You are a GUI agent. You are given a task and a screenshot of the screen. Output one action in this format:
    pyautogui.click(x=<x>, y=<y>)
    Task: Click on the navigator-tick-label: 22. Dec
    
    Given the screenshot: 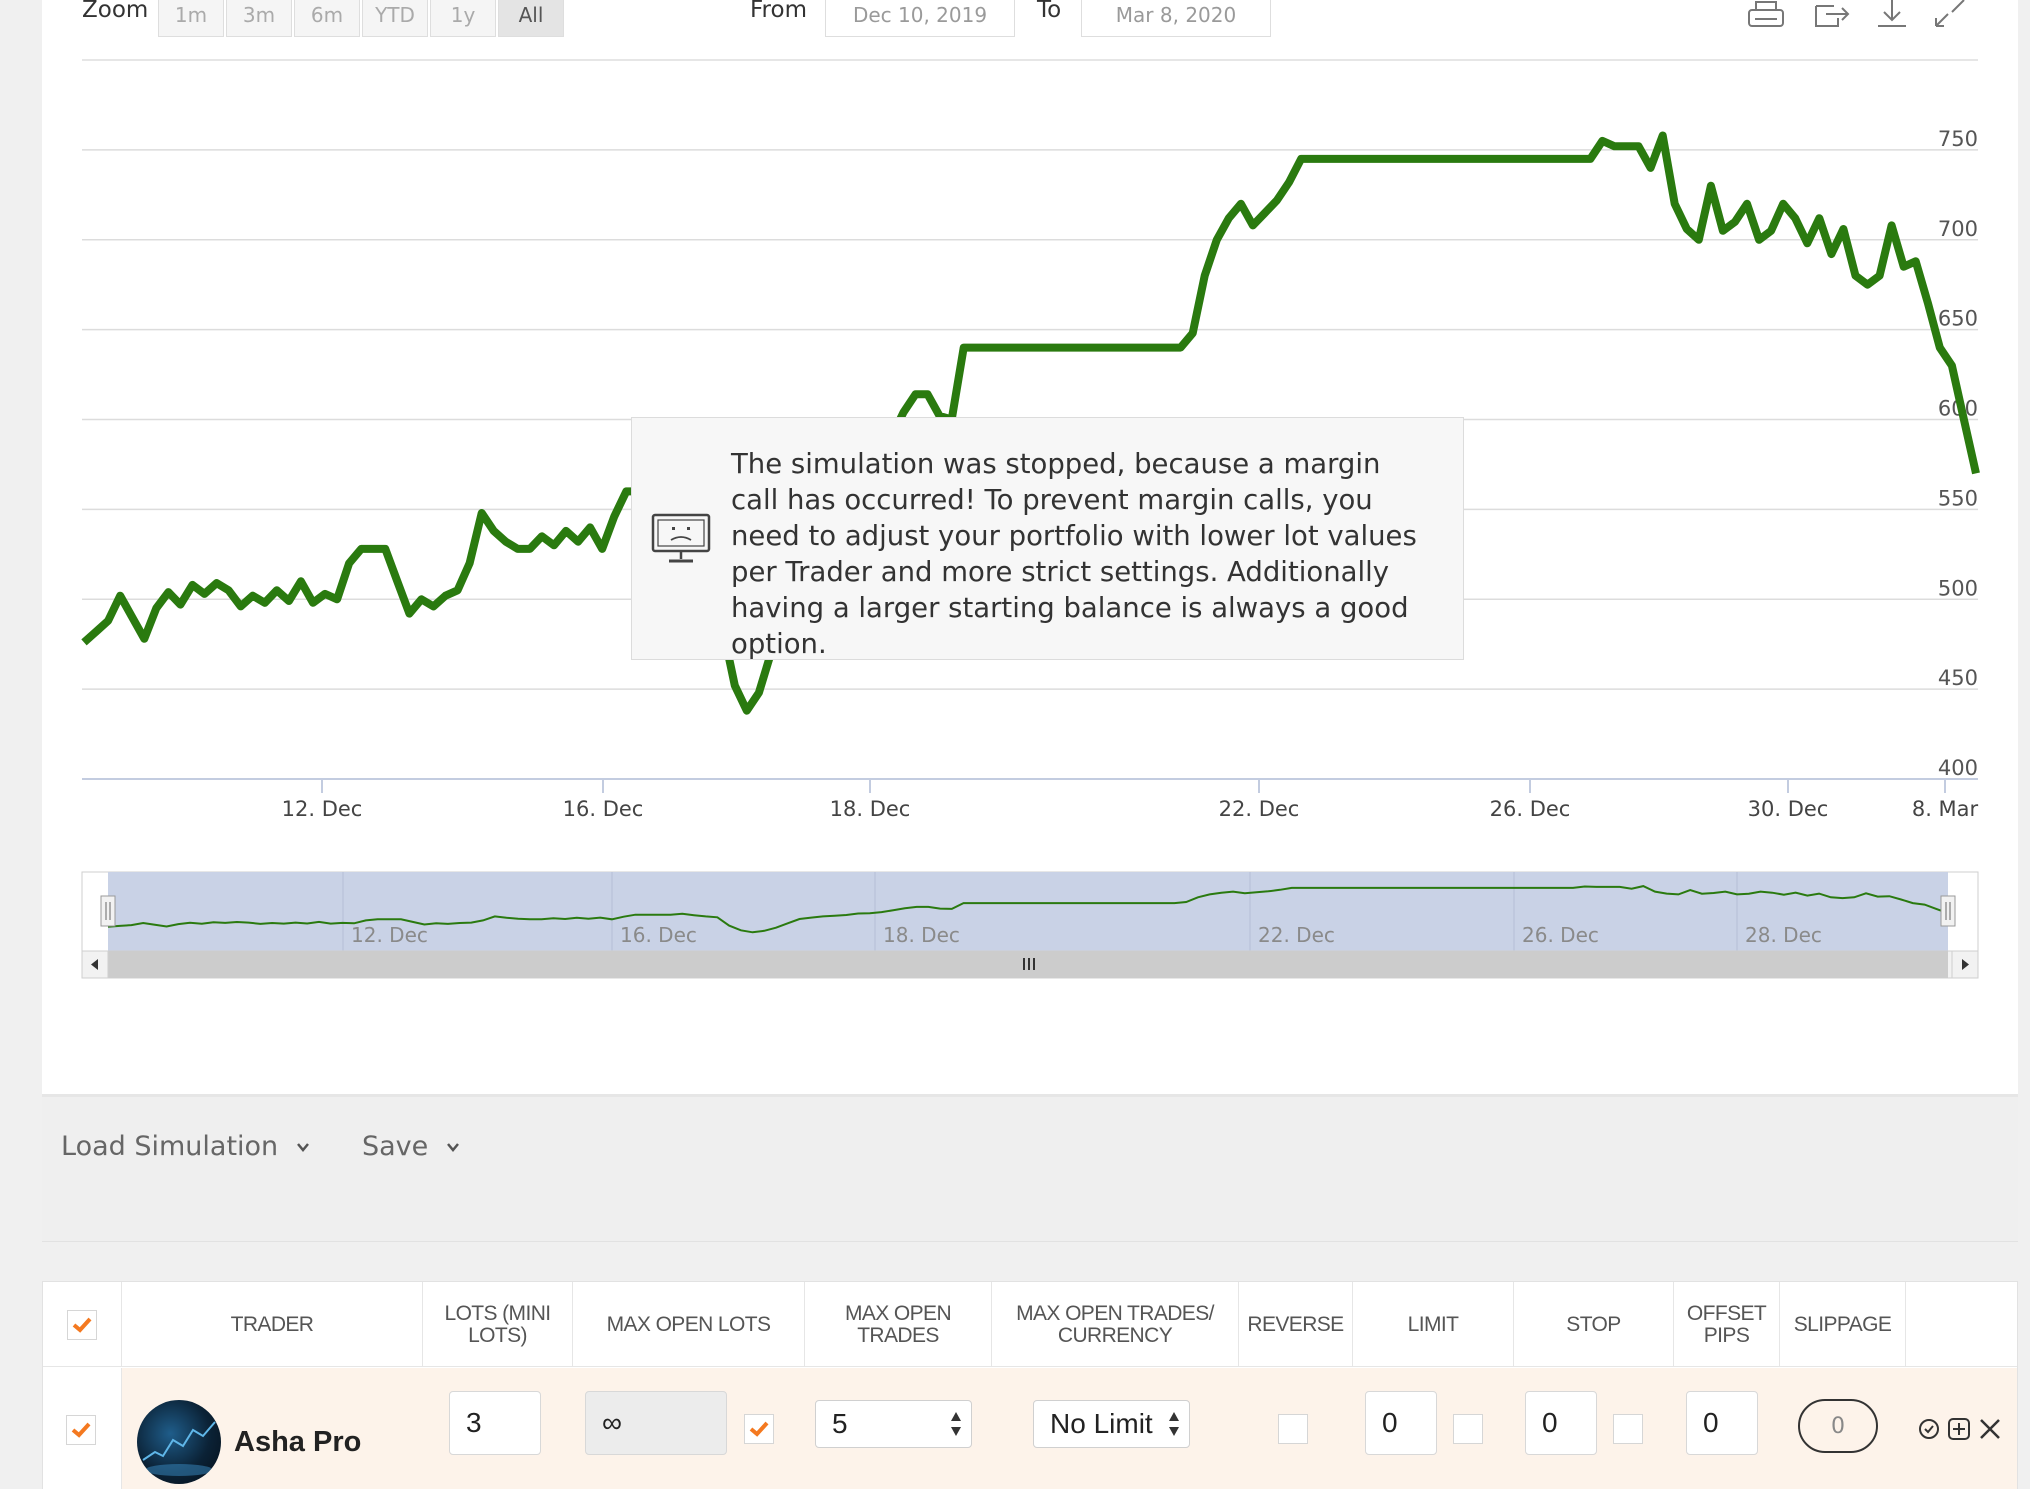 What is the action you would take?
    pyautogui.click(x=1296, y=935)
    